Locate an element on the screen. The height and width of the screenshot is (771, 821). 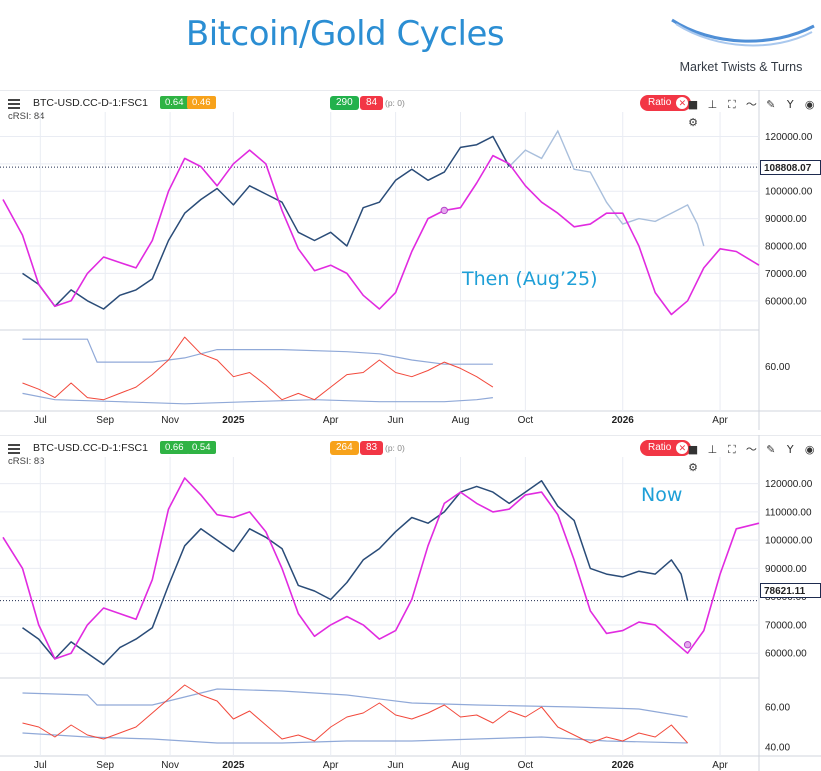
annotation-then: Then (Aug’25) is located at coordinates (530, 279).